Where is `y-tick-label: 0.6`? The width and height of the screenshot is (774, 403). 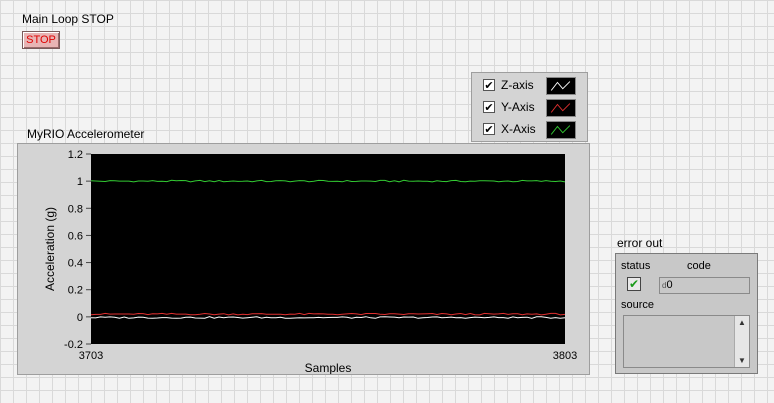
y-tick-label: 0.6 is located at coordinates (75, 236).